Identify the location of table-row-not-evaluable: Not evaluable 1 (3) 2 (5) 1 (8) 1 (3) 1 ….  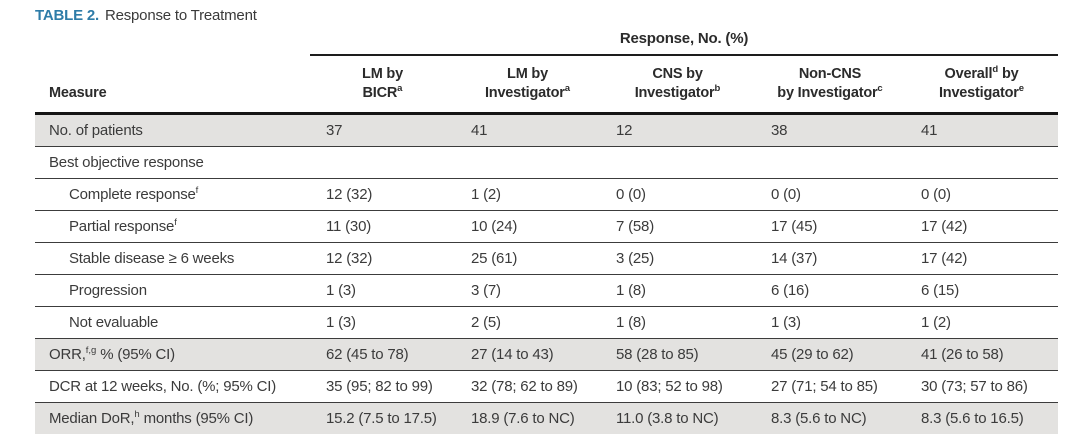
(547, 322).